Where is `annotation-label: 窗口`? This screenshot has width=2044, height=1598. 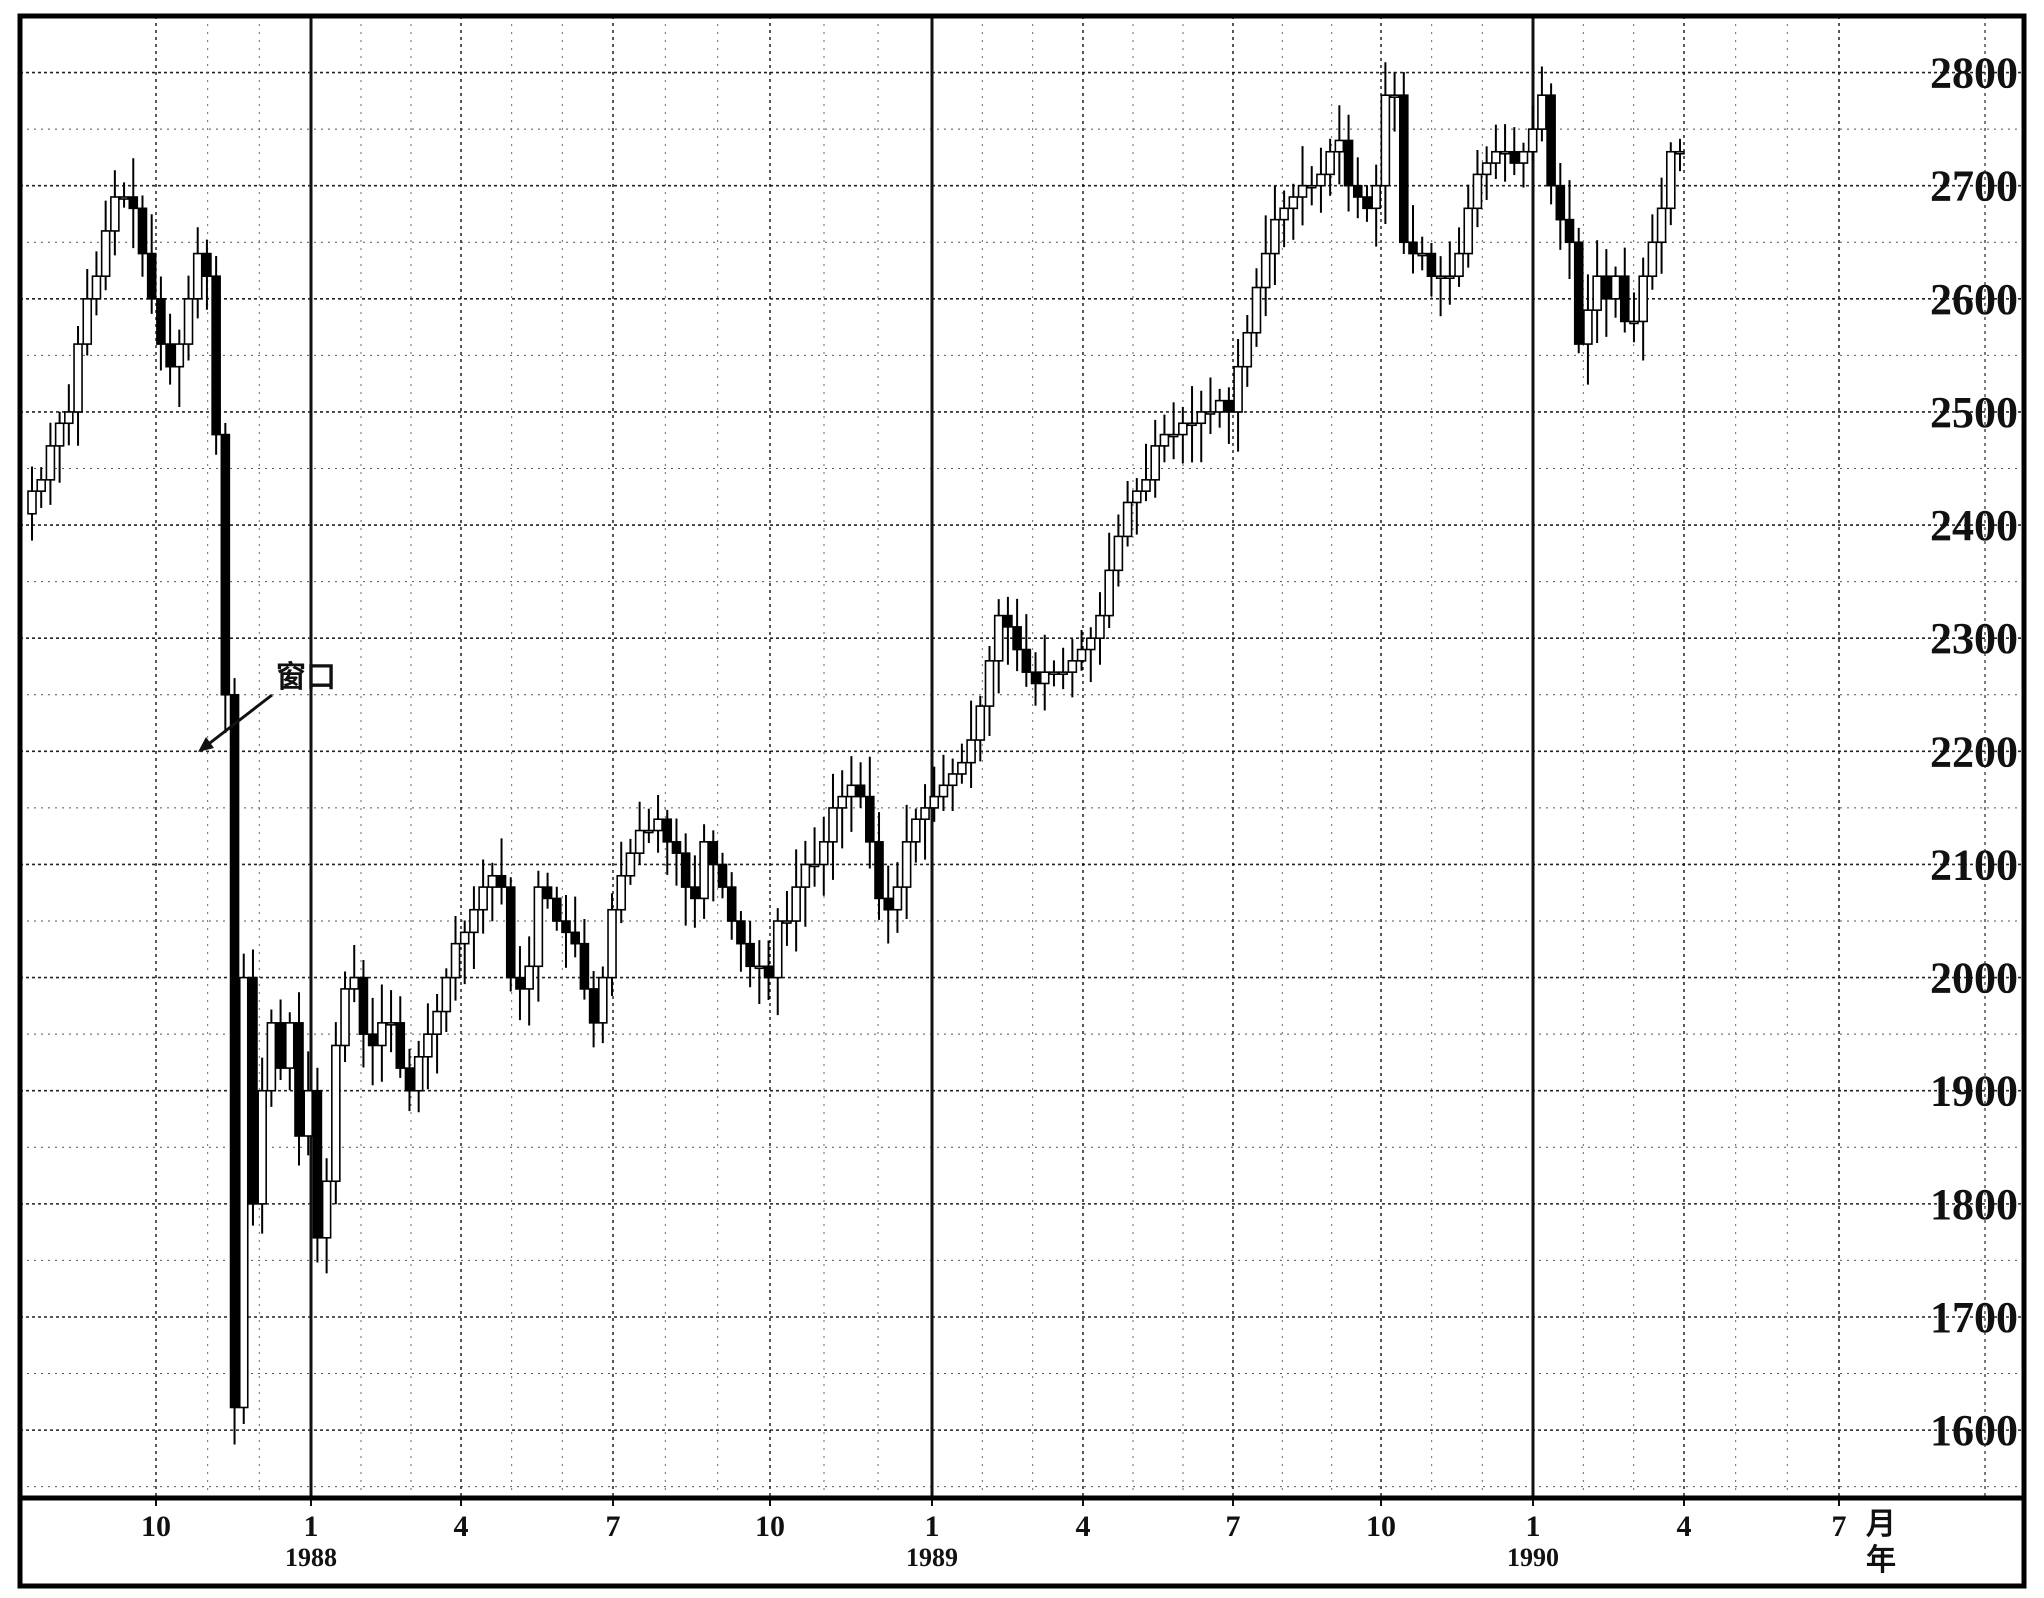
annotation-label: 窗口 is located at coordinates (306, 677).